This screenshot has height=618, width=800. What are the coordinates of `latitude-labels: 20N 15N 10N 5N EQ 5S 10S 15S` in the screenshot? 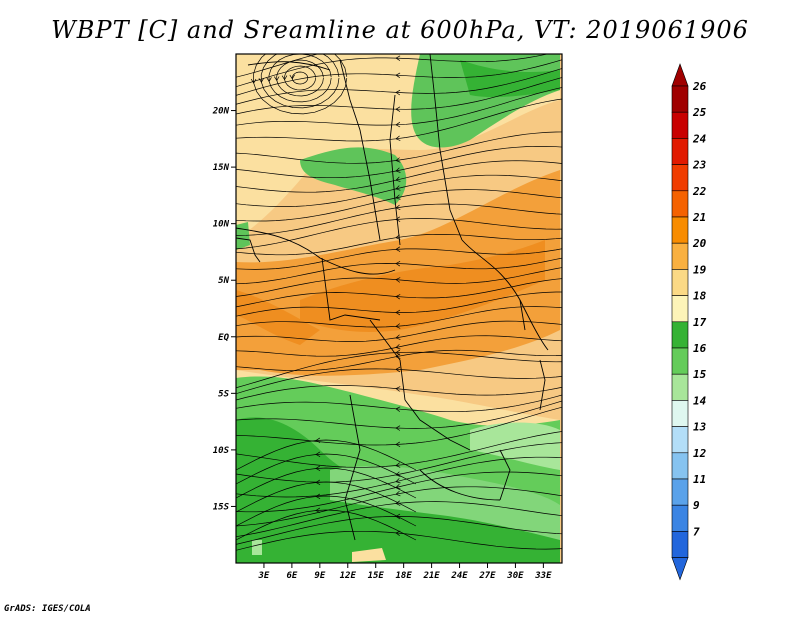 It's located at (224, 309).